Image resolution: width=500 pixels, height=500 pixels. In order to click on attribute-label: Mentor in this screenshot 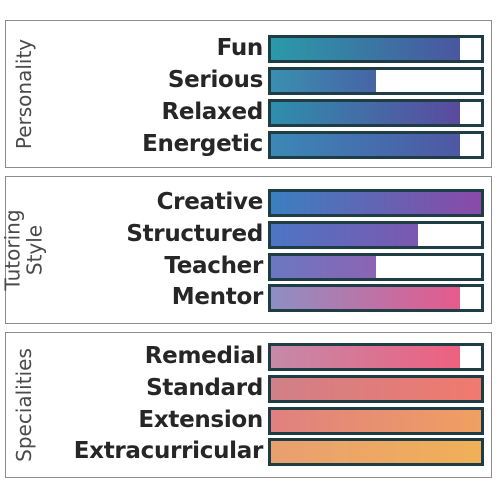, I will do `click(217, 297)`.